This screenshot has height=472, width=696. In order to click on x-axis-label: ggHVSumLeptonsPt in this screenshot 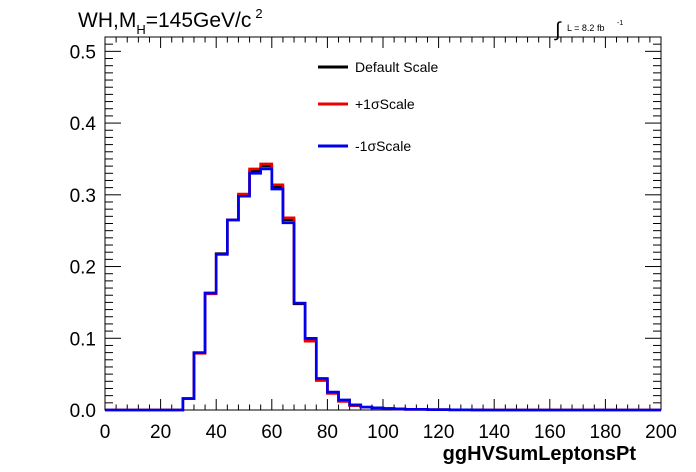, I will do `click(540, 454)`.